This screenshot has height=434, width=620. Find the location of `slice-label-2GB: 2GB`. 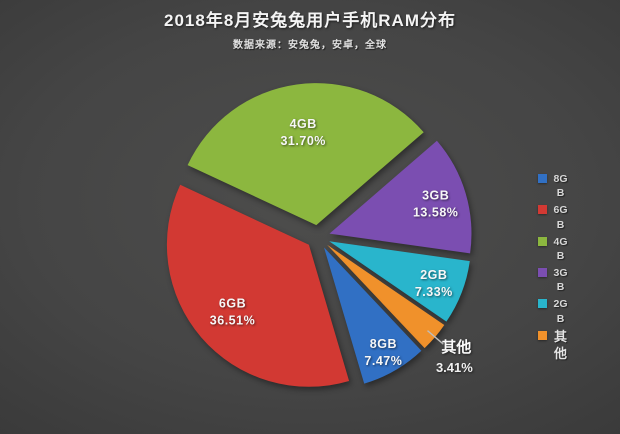

slice-label-2GB: 2GB is located at coordinates (433, 275).